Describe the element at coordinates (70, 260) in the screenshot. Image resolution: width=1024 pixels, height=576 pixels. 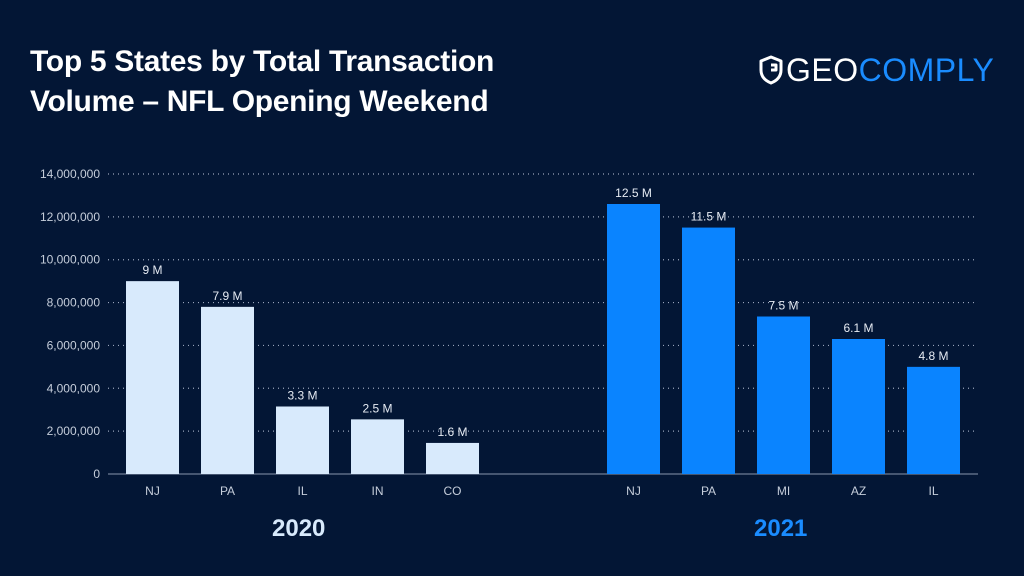
I see `y-tick-label: 10,000,000` at that location.